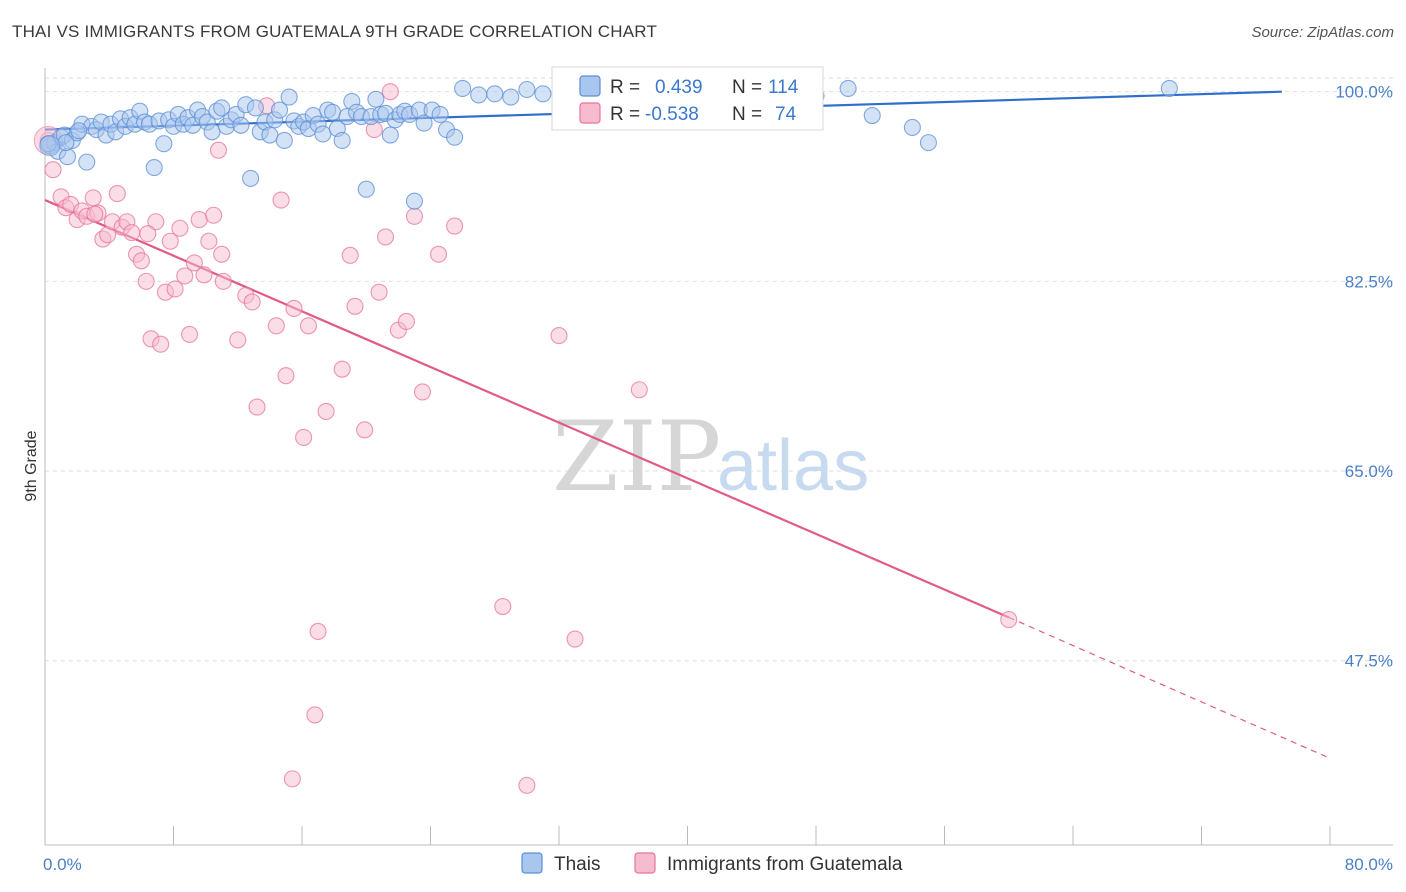  What do you see at coordinates (785, 864) in the screenshot?
I see `bottom-legend-guatemala-label: Immigrants from Guatemala` at bounding box center [785, 864].